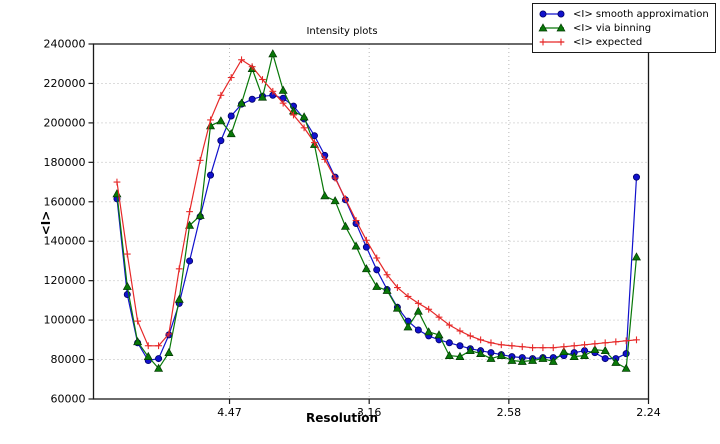  What do you see at coordinates (65, 122) in the screenshot?
I see `y-tick-label: 200000` at bounding box center [65, 122].